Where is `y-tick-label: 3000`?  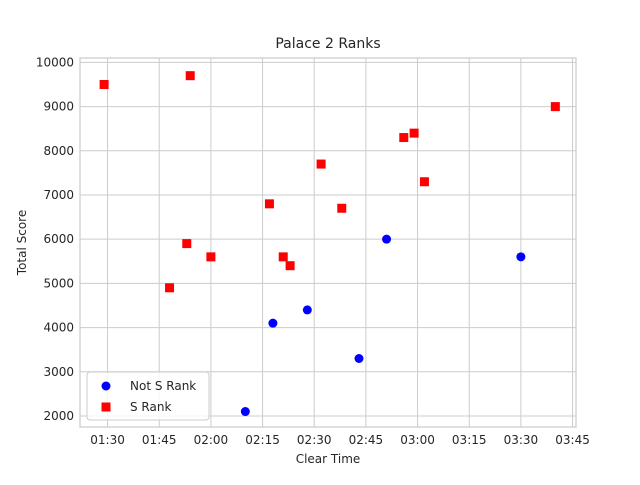
y-tick-label: 3000 is located at coordinates (58, 372).